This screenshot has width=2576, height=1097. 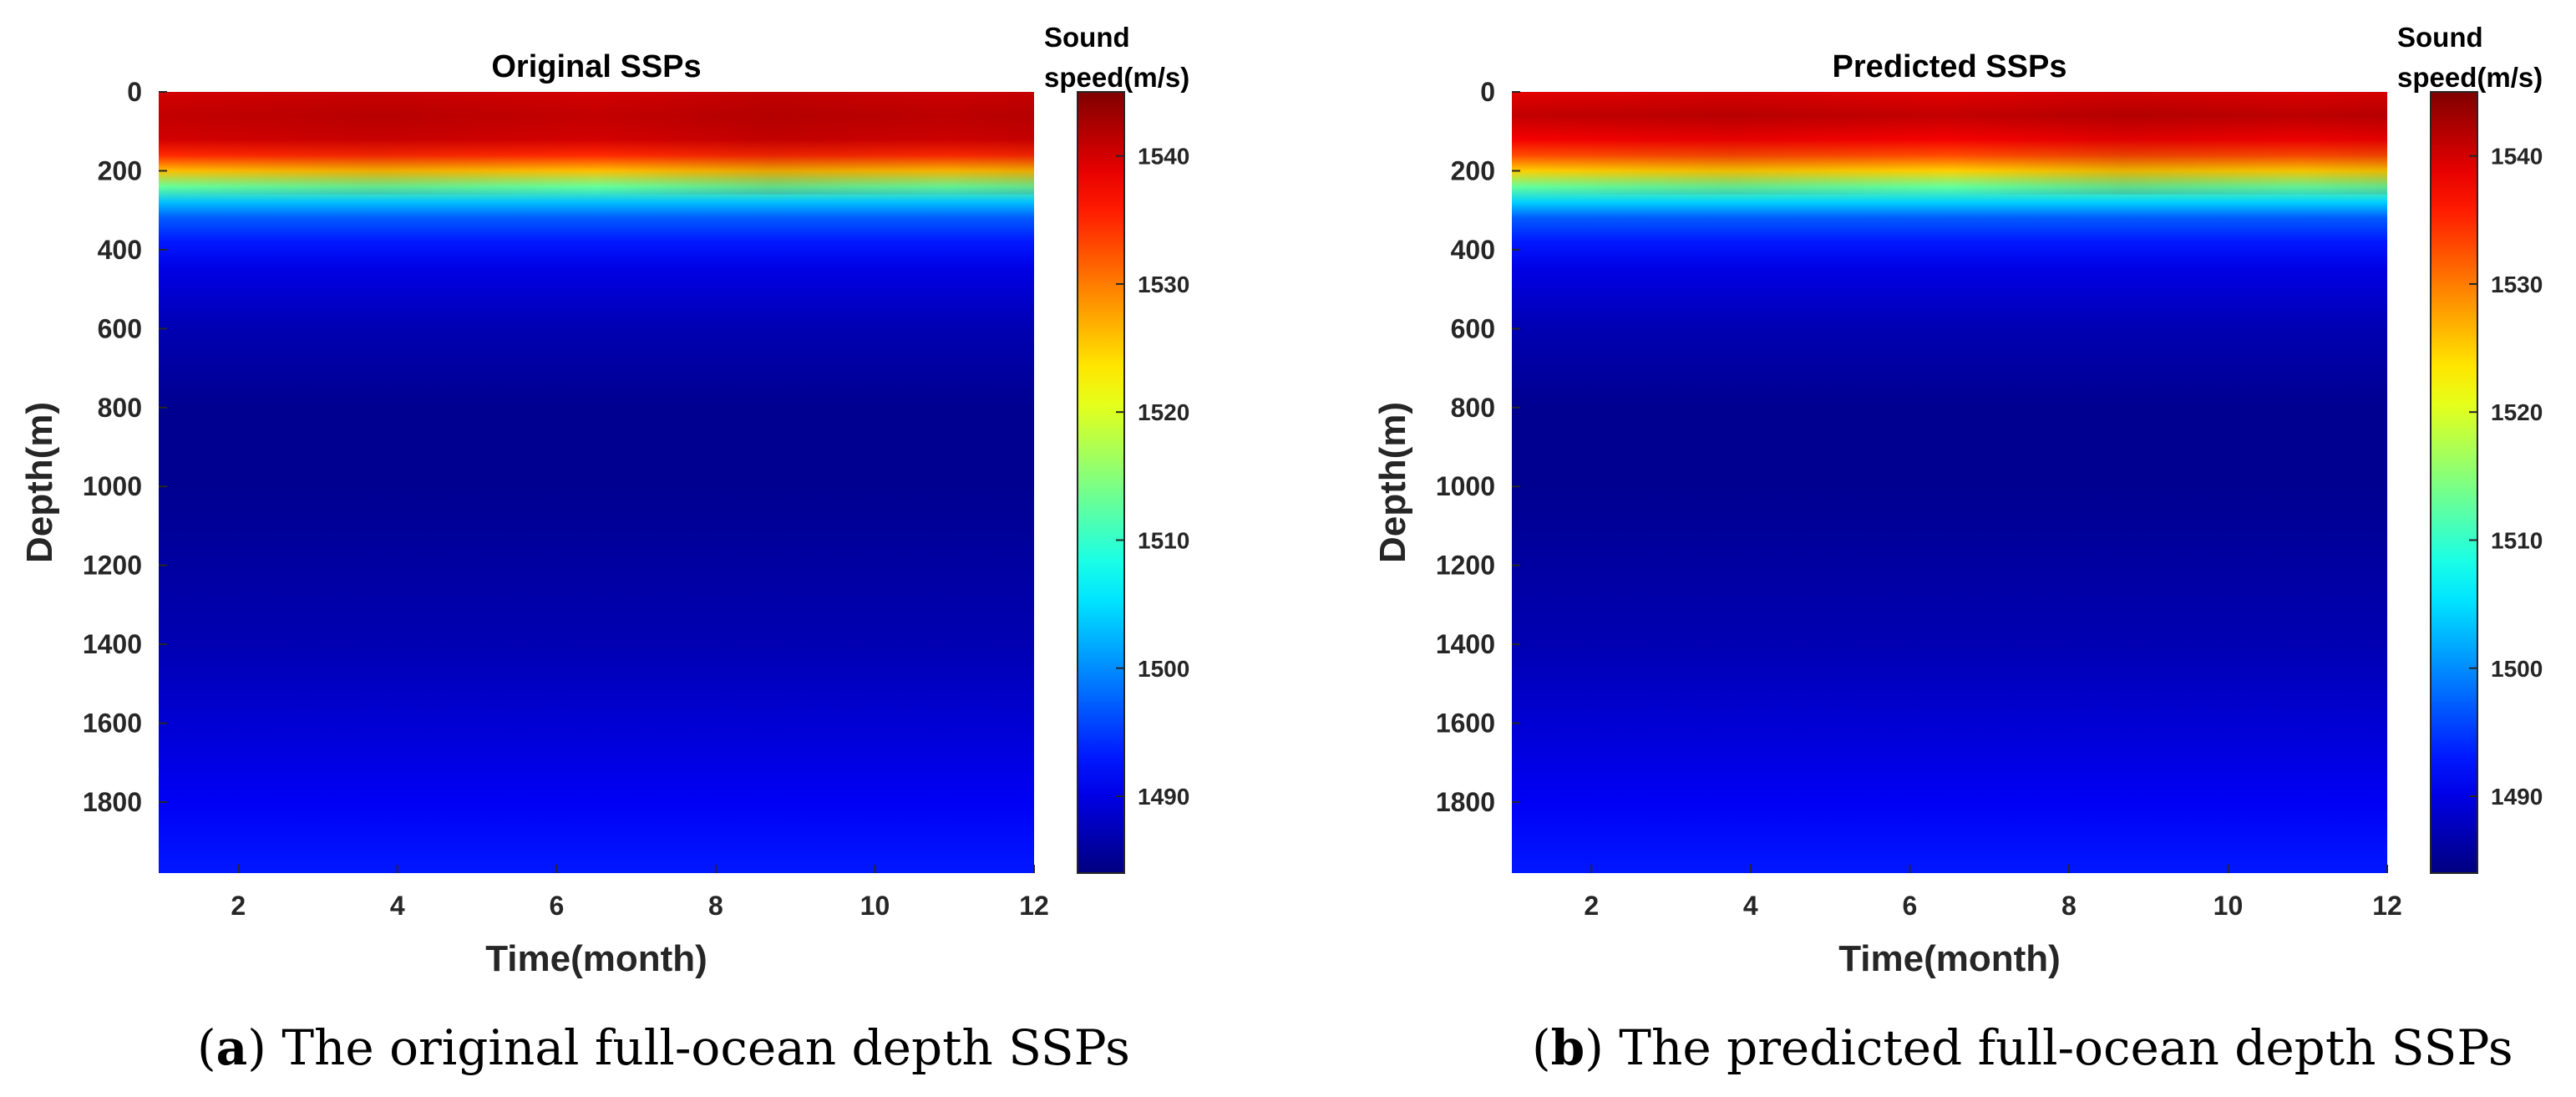 What do you see at coordinates (663, 1047) in the screenshot?
I see `caption-original: (a) The original full-ocean depth SSPs` at bounding box center [663, 1047].